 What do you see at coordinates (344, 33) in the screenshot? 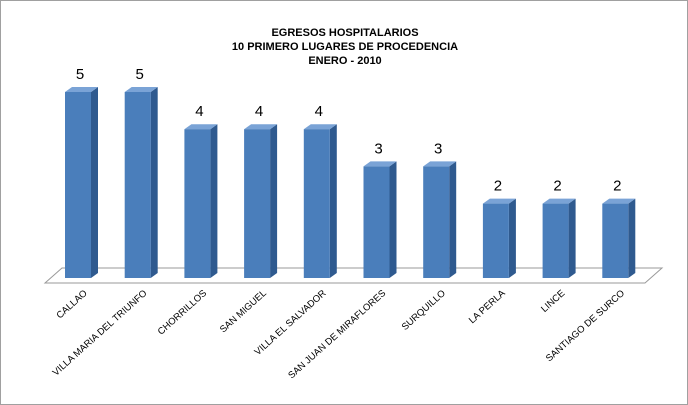
I see `chart-title: EGRESOS HOSPITALARIOS` at bounding box center [344, 33].